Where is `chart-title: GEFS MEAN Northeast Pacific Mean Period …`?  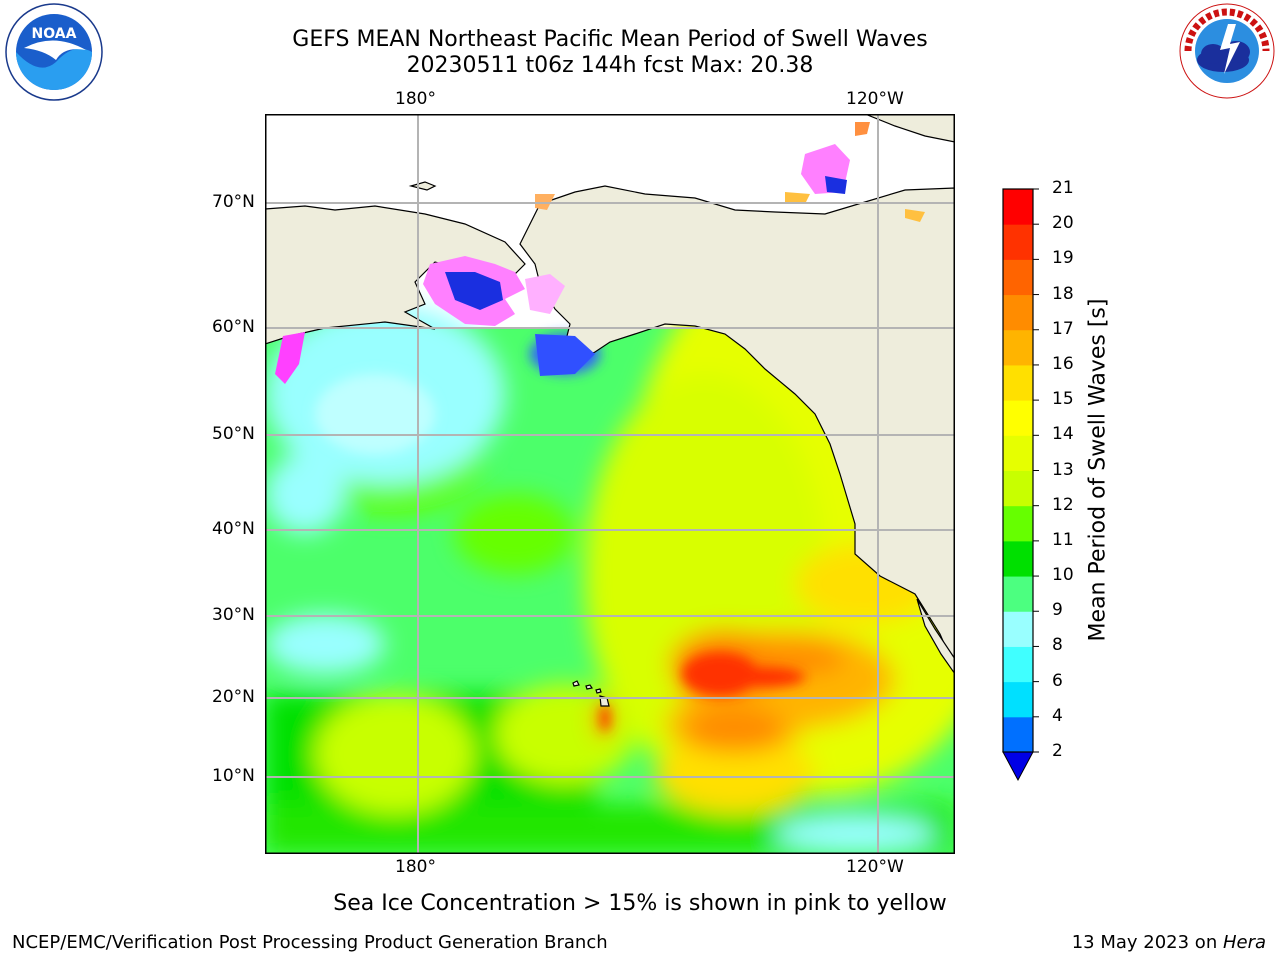 chart-title: GEFS MEAN Northeast Pacific Mean Period … is located at coordinates (610, 39).